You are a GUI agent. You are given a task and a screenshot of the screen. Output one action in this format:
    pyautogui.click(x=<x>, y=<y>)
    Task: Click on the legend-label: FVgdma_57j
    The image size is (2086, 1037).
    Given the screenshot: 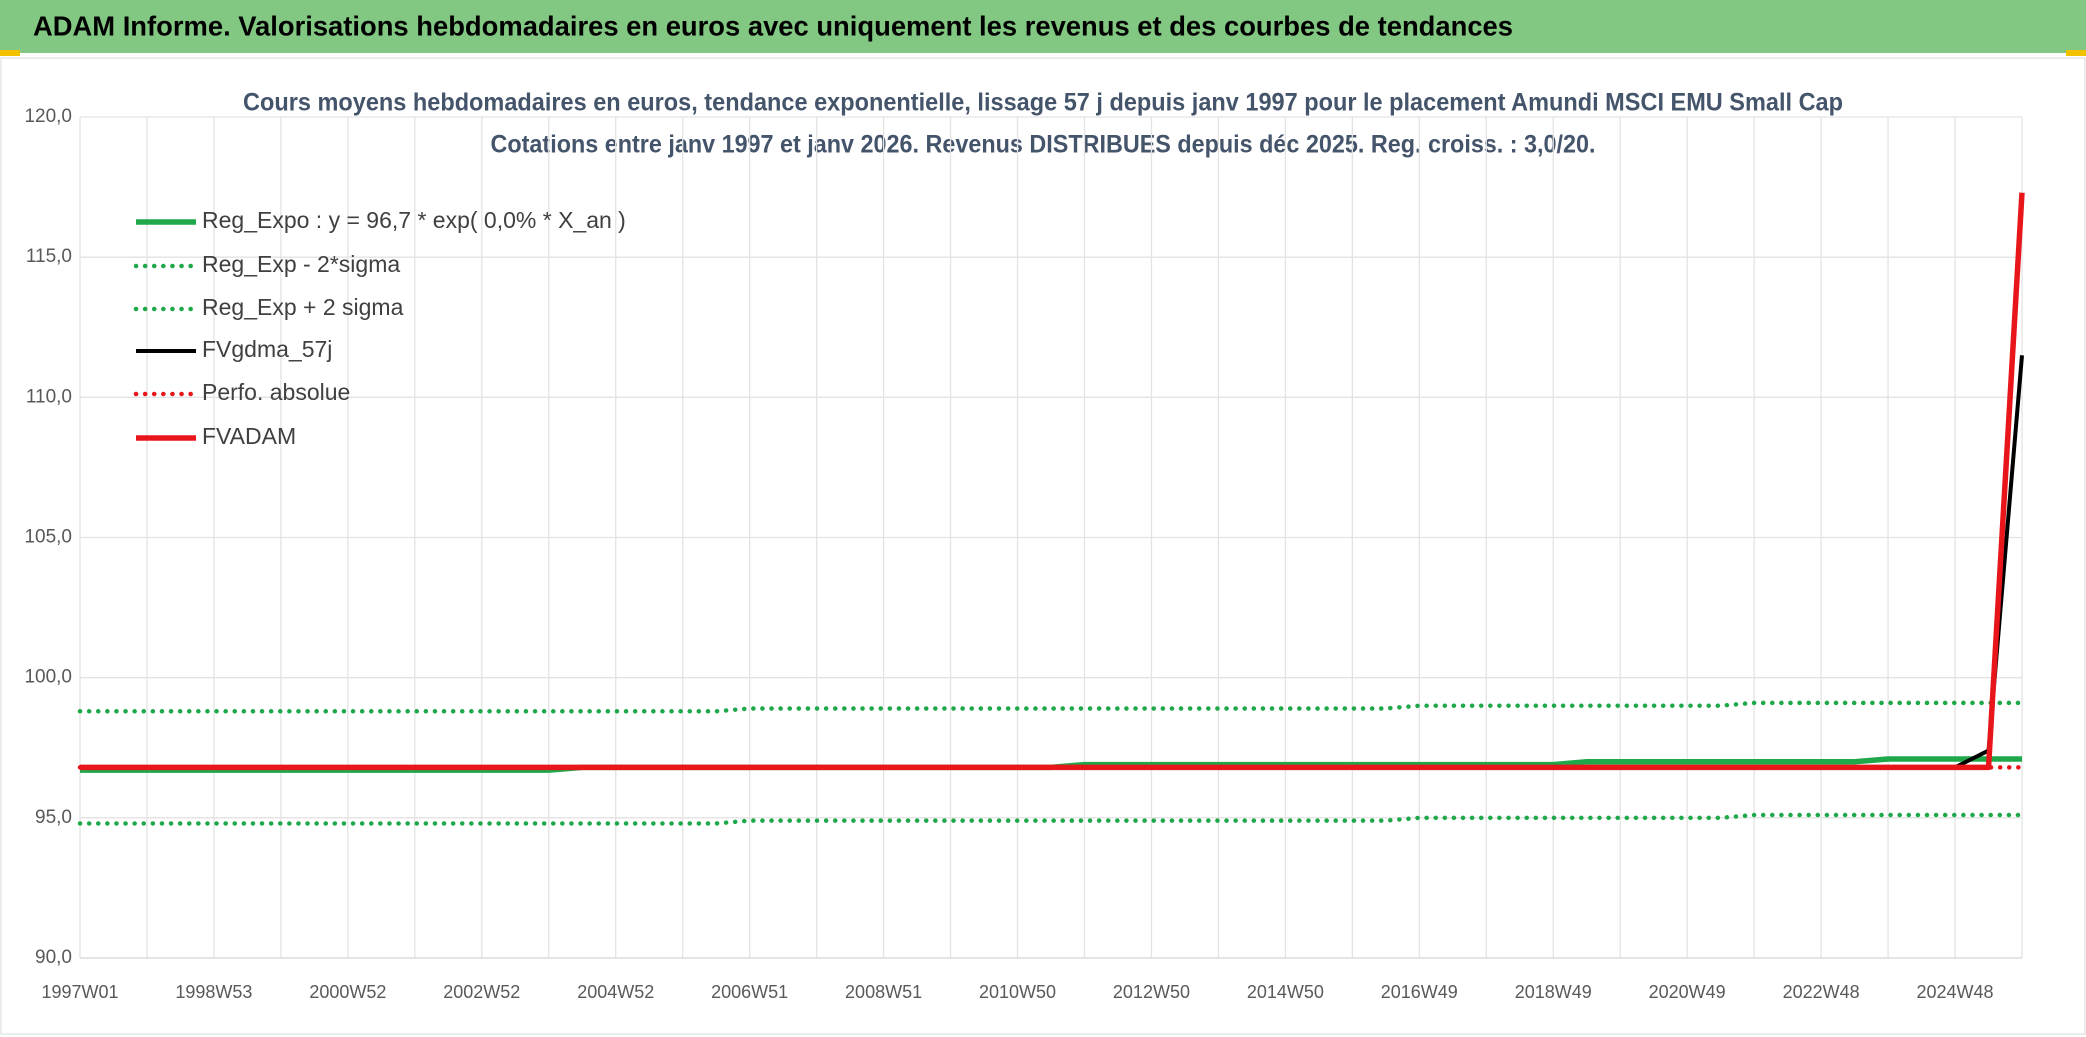 What is the action you would take?
    pyautogui.click(x=267, y=349)
    